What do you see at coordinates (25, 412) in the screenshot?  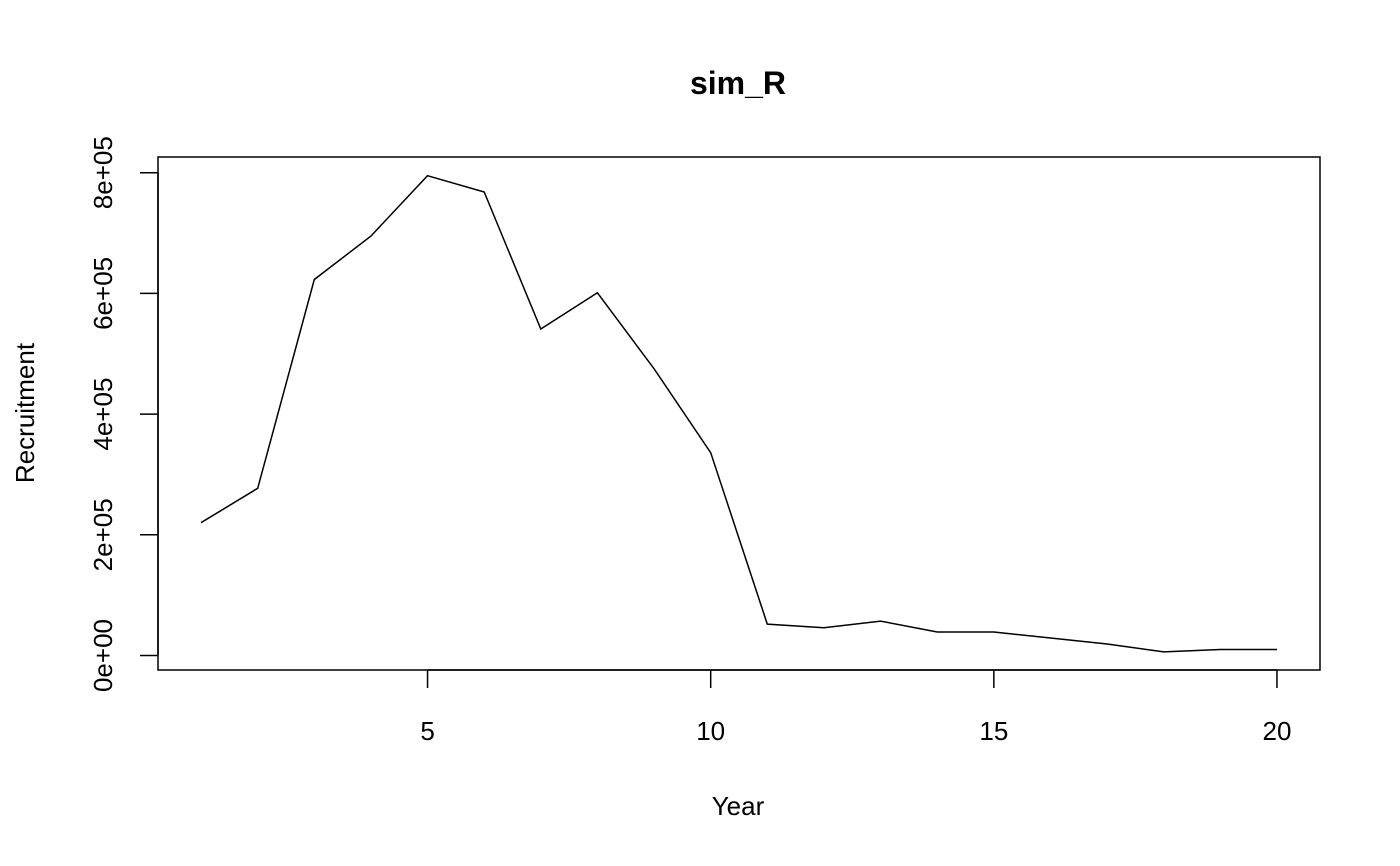 I see `y-axis-title: Recruitment` at bounding box center [25, 412].